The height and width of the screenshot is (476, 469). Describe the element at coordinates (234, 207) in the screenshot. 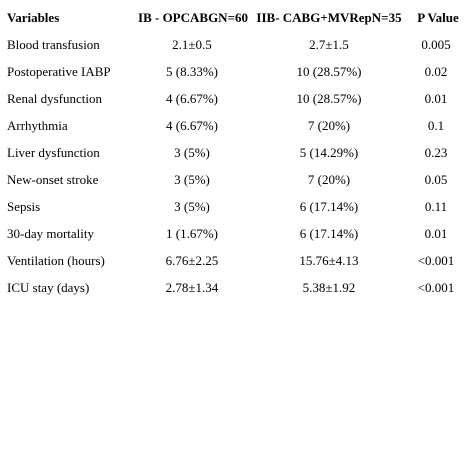

I see `table-row: Sepsis 3 (5%) 6 (17.14%) 0.11` at that location.